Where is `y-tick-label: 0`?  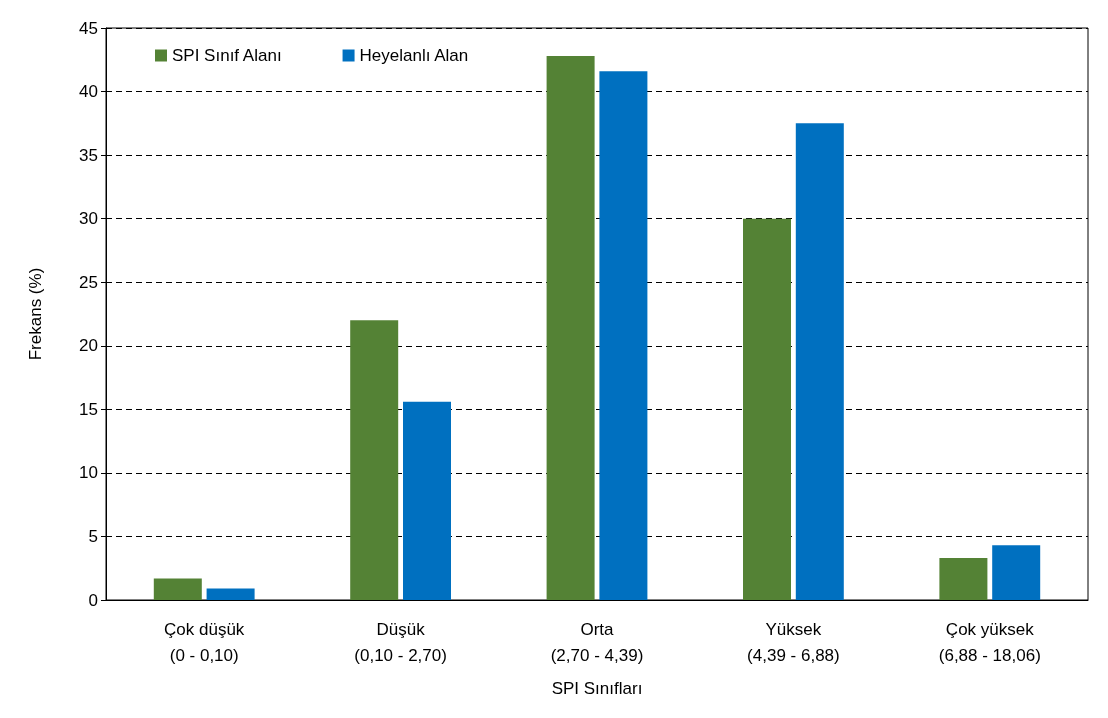
y-tick-label: 0 is located at coordinates (93, 600).